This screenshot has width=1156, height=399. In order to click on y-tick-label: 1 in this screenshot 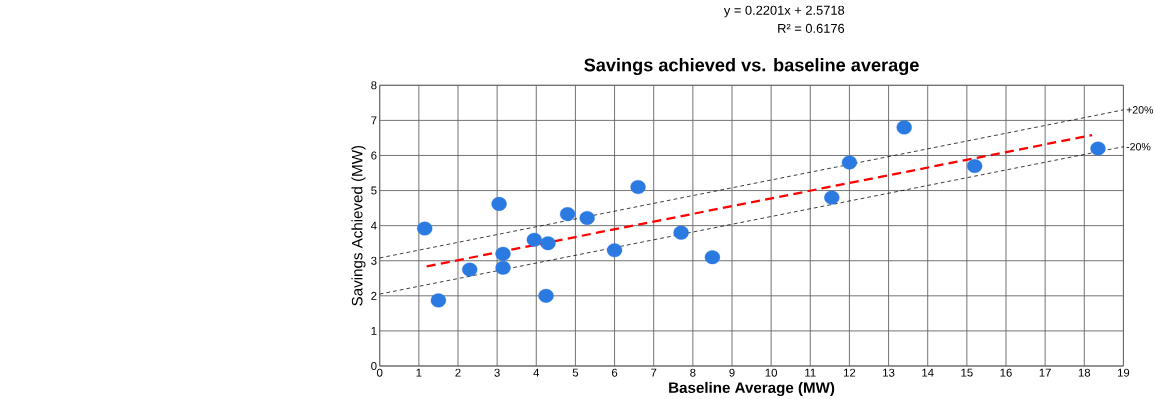, I will do `click(374, 331)`.